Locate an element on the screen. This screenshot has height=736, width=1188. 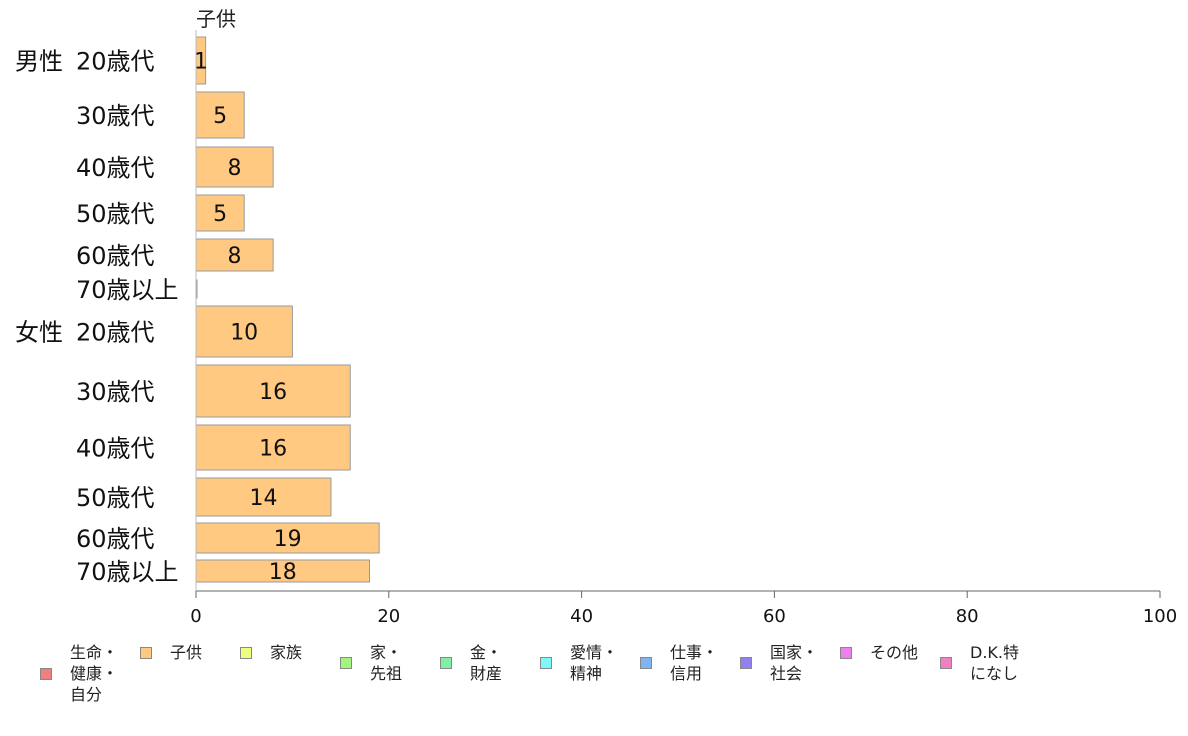
group-label: 女性 is located at coordinates (39, 333).